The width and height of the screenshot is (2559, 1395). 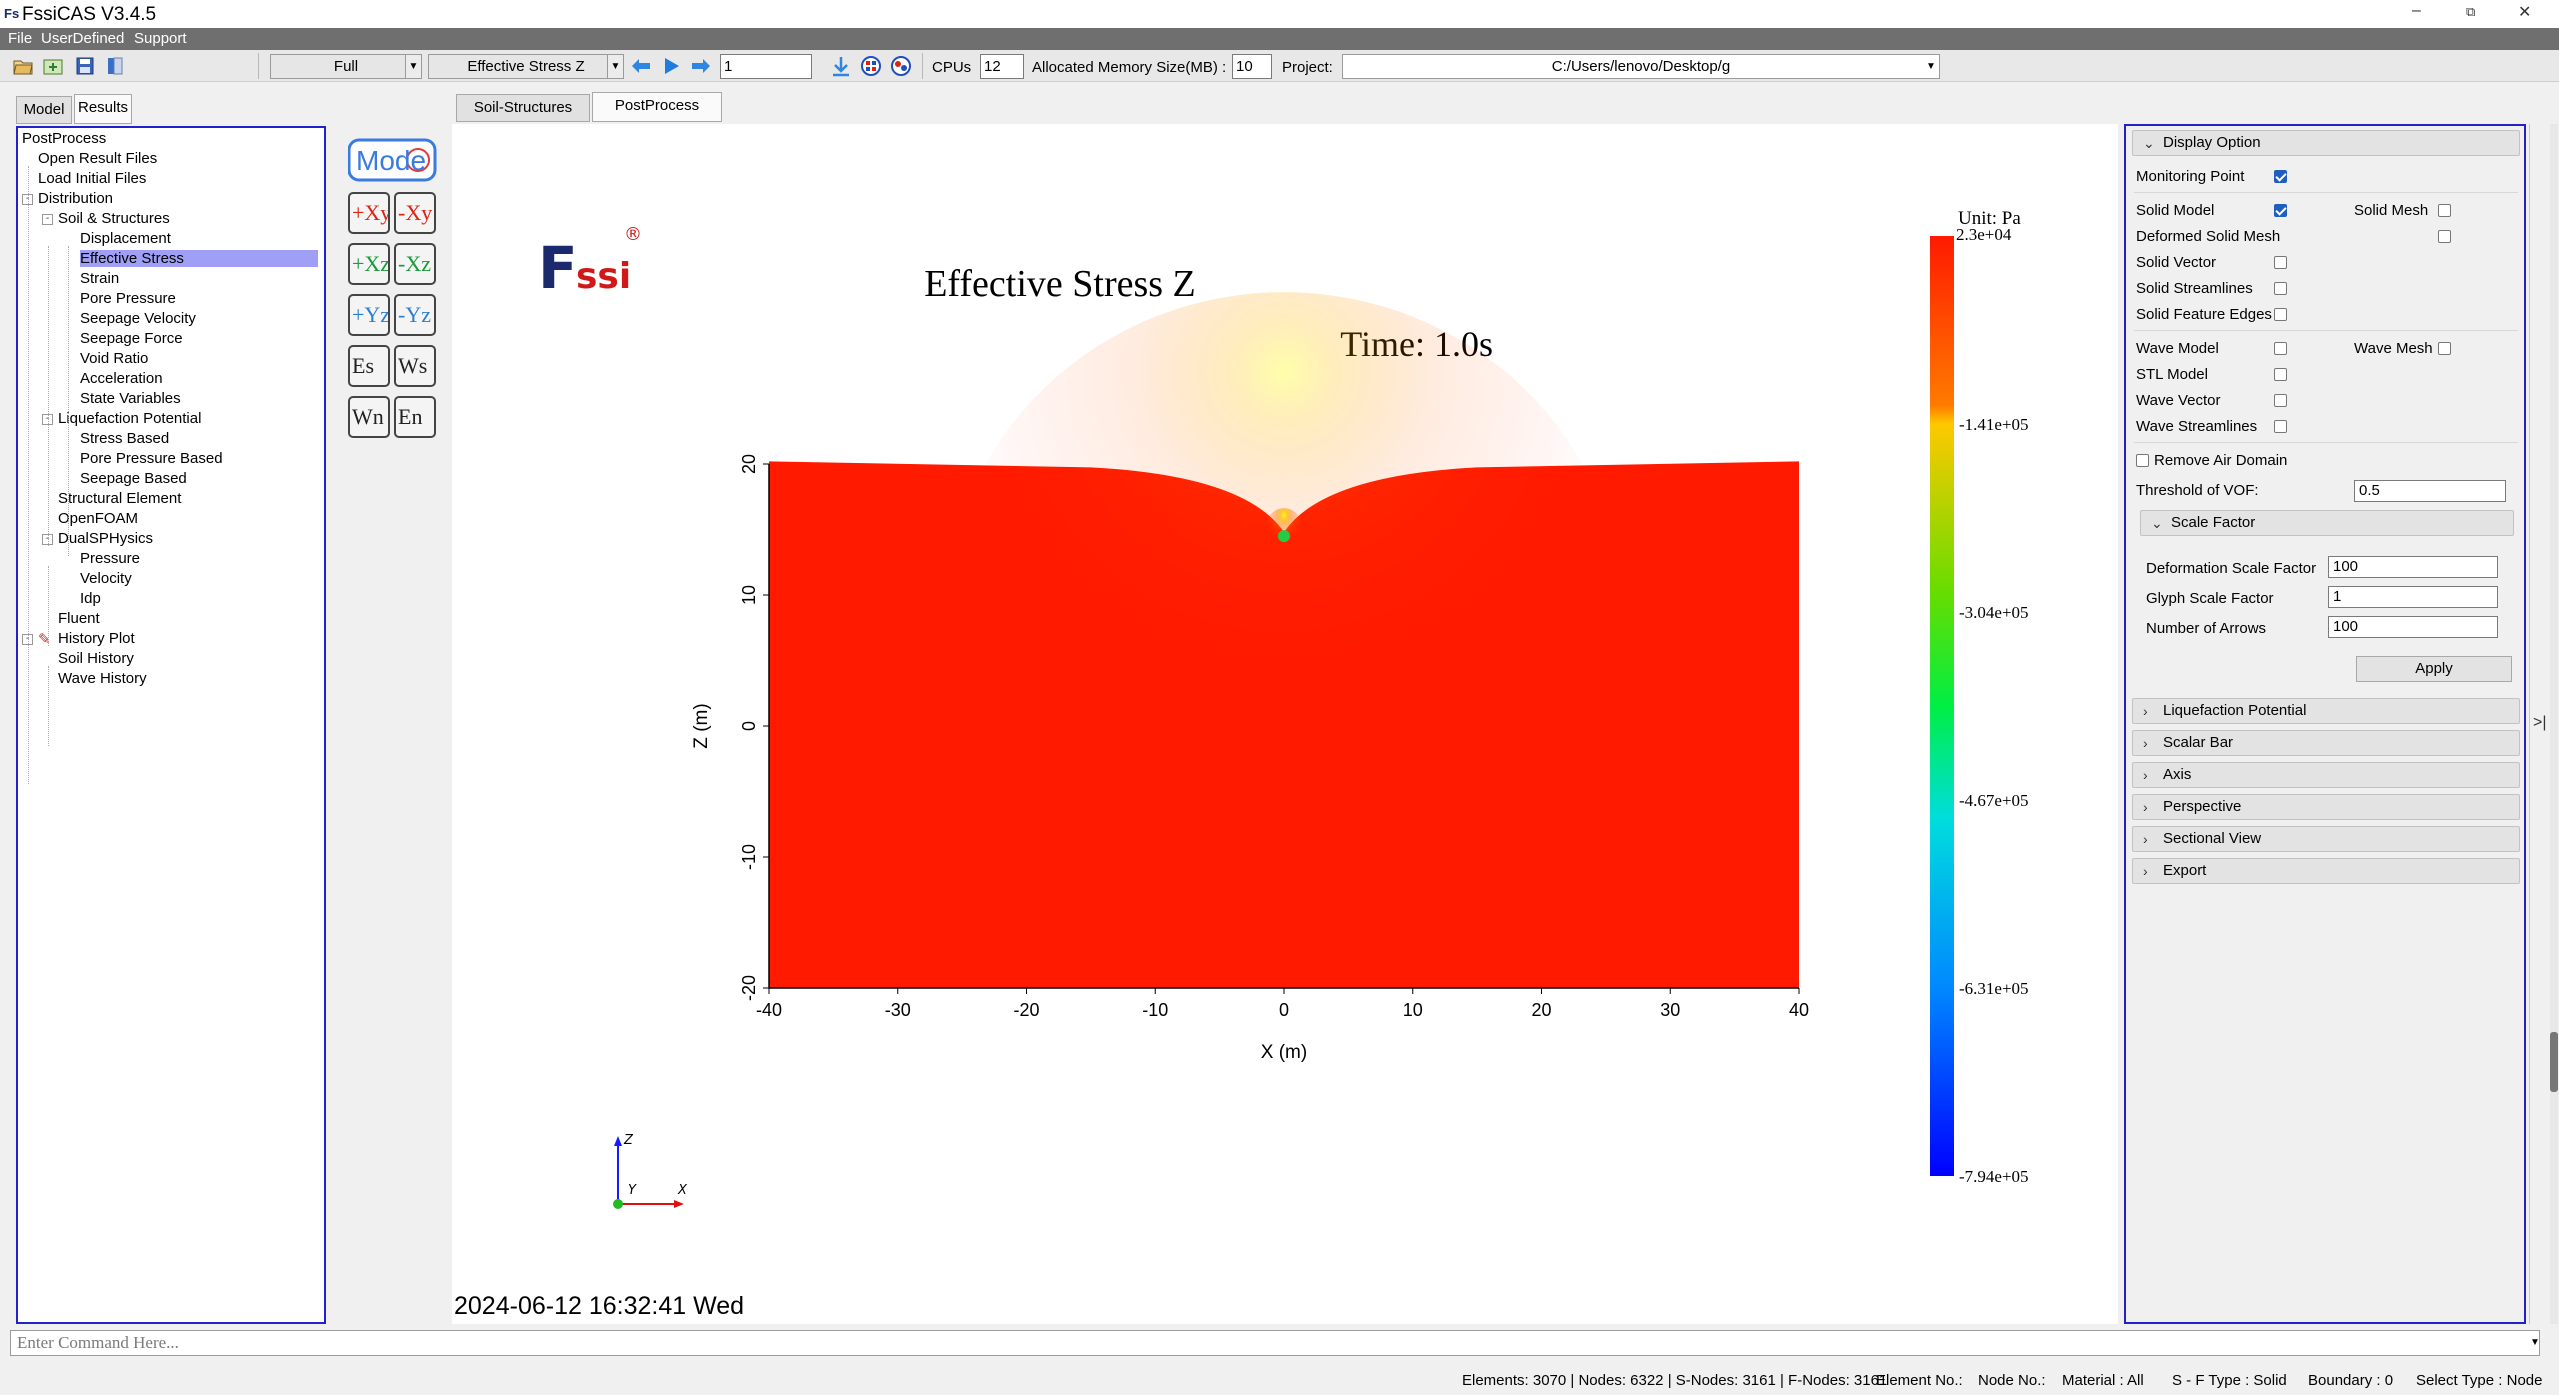 I want to click on tree-item: Soil History, so click(x=96, y=658).